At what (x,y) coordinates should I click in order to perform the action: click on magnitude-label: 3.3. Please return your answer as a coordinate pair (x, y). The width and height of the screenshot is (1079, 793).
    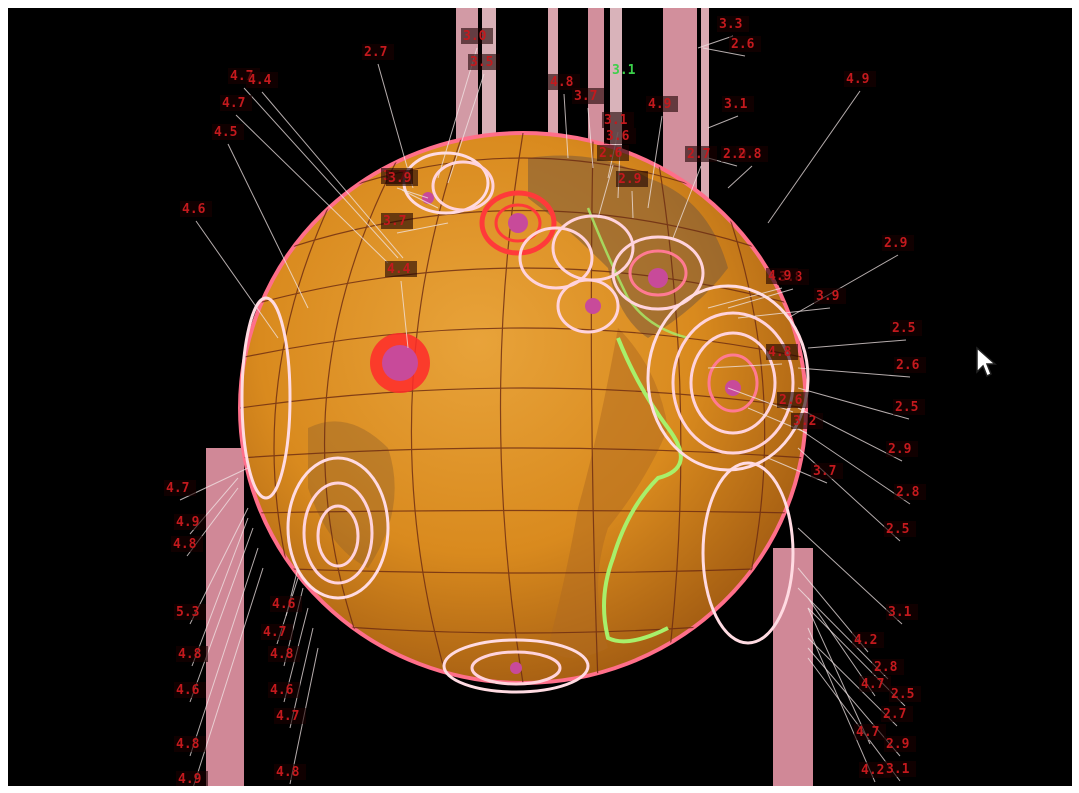
    Looking at the image, I should click on (730, 24).